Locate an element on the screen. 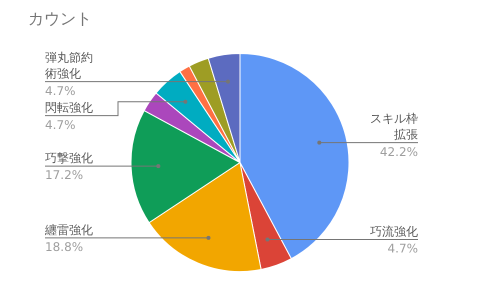  slice-label: 閃転強化 is located at coordinates (69, 107).